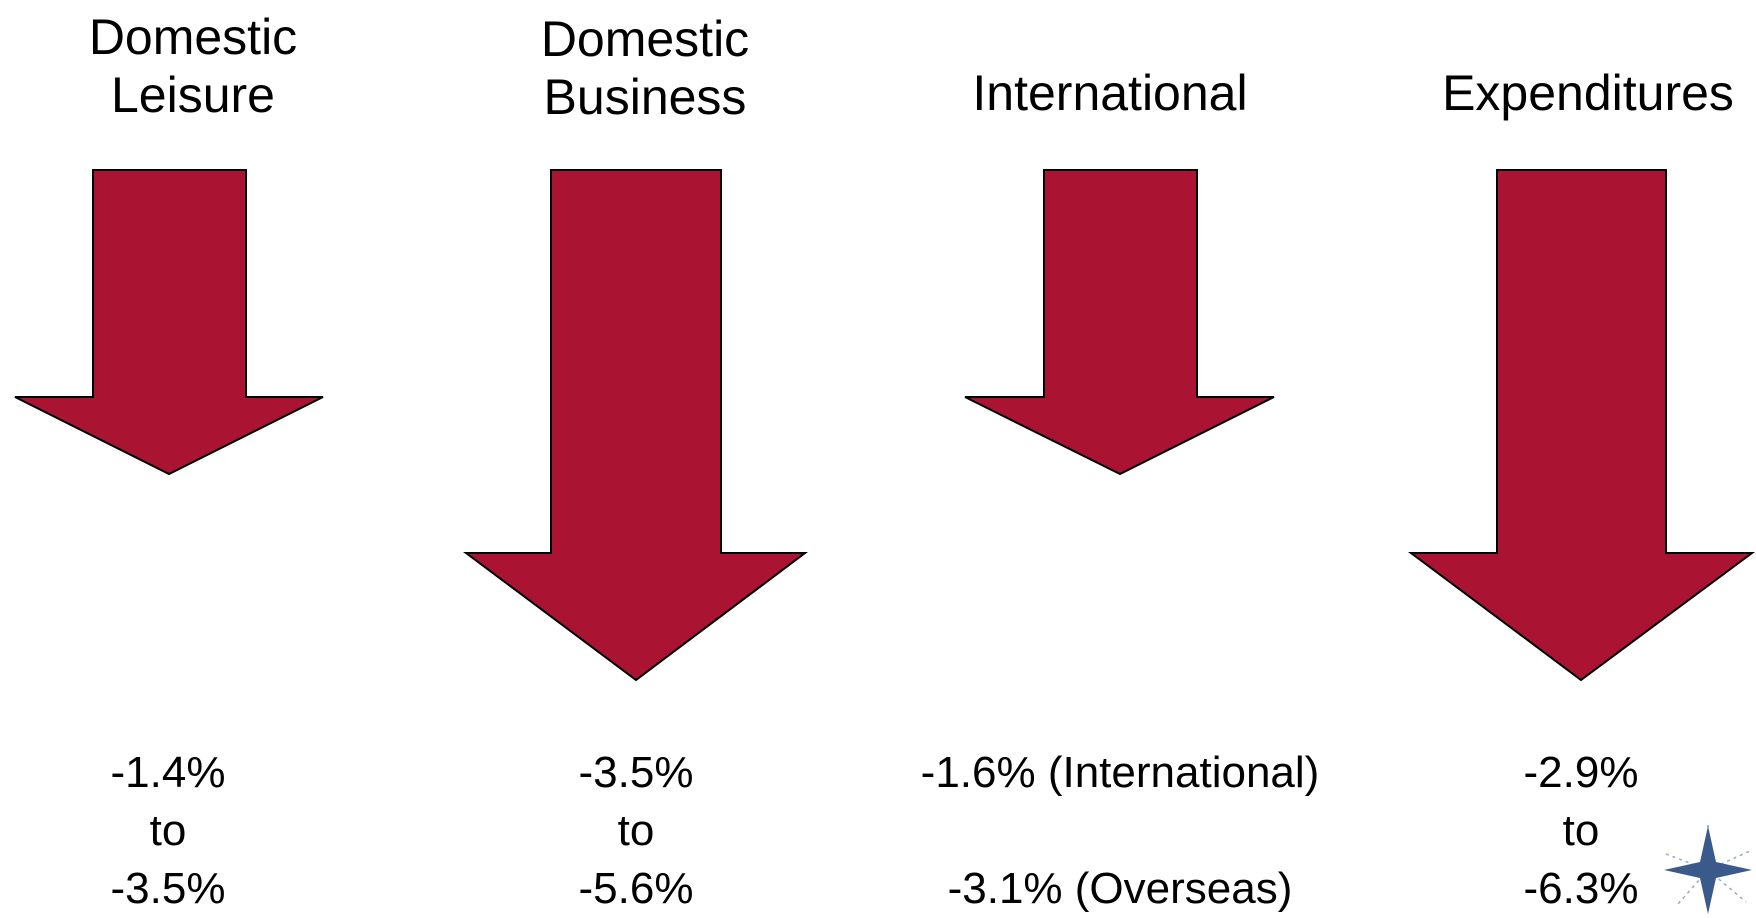 Image resolution: width=1756 pixels, height=918 pixels. What do you see at coordinates (168, 830) in the screenshot?
I see `value-domestic-leisure: -1.4% to -3.5%` at bounding box center [168, 830].